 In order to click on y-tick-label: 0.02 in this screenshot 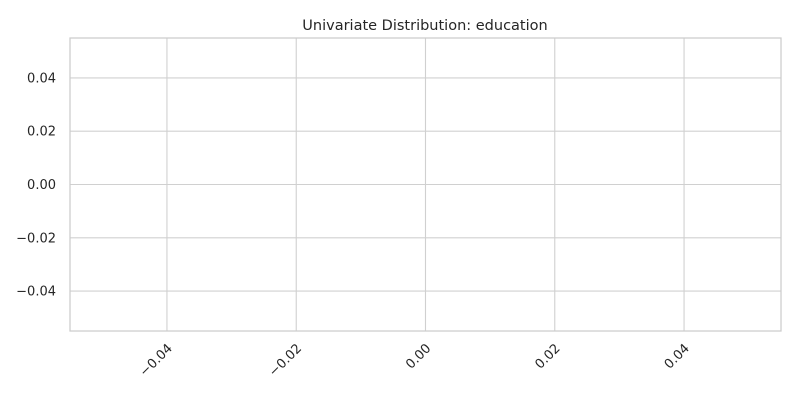, I will do `click(41, 132)`.